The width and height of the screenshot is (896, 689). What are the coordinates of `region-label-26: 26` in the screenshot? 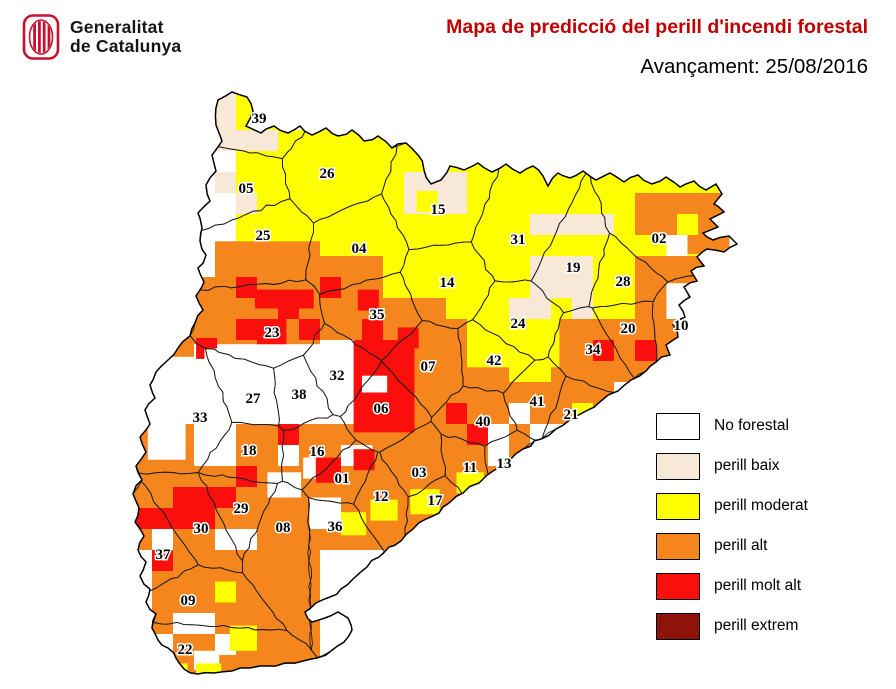 It's located at (328, 174).